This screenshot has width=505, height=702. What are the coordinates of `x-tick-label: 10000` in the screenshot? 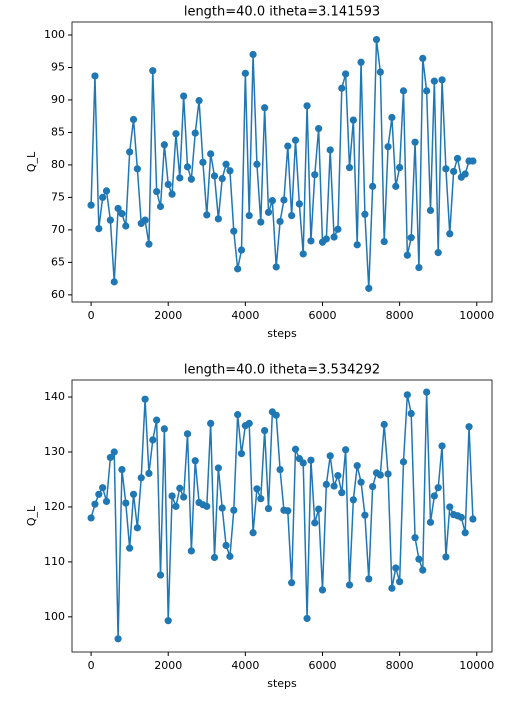 It's located at (476, 665).